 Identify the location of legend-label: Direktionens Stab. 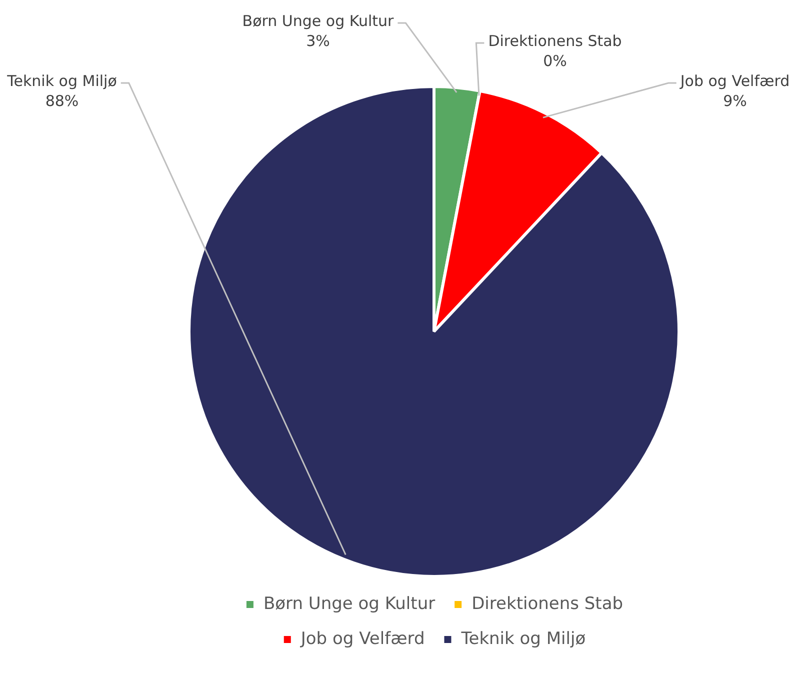
(548, 604).